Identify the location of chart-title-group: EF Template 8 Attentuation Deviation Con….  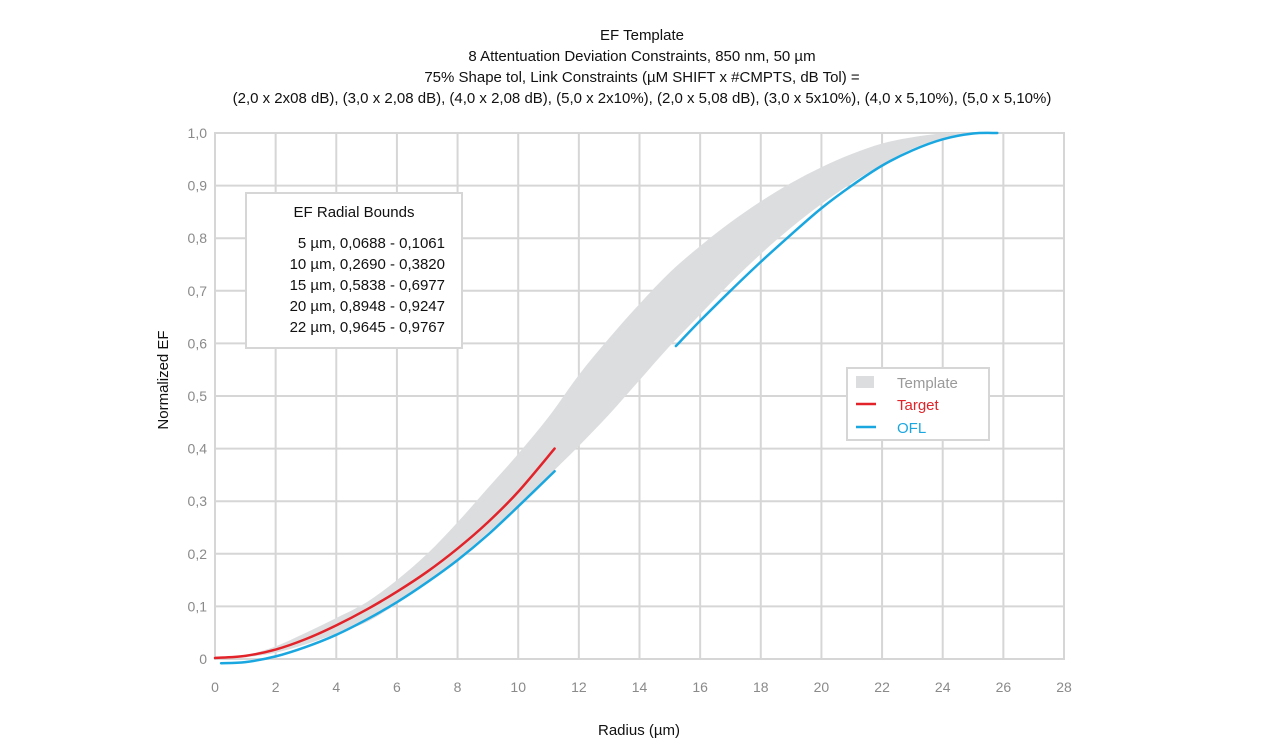
(642, 67).